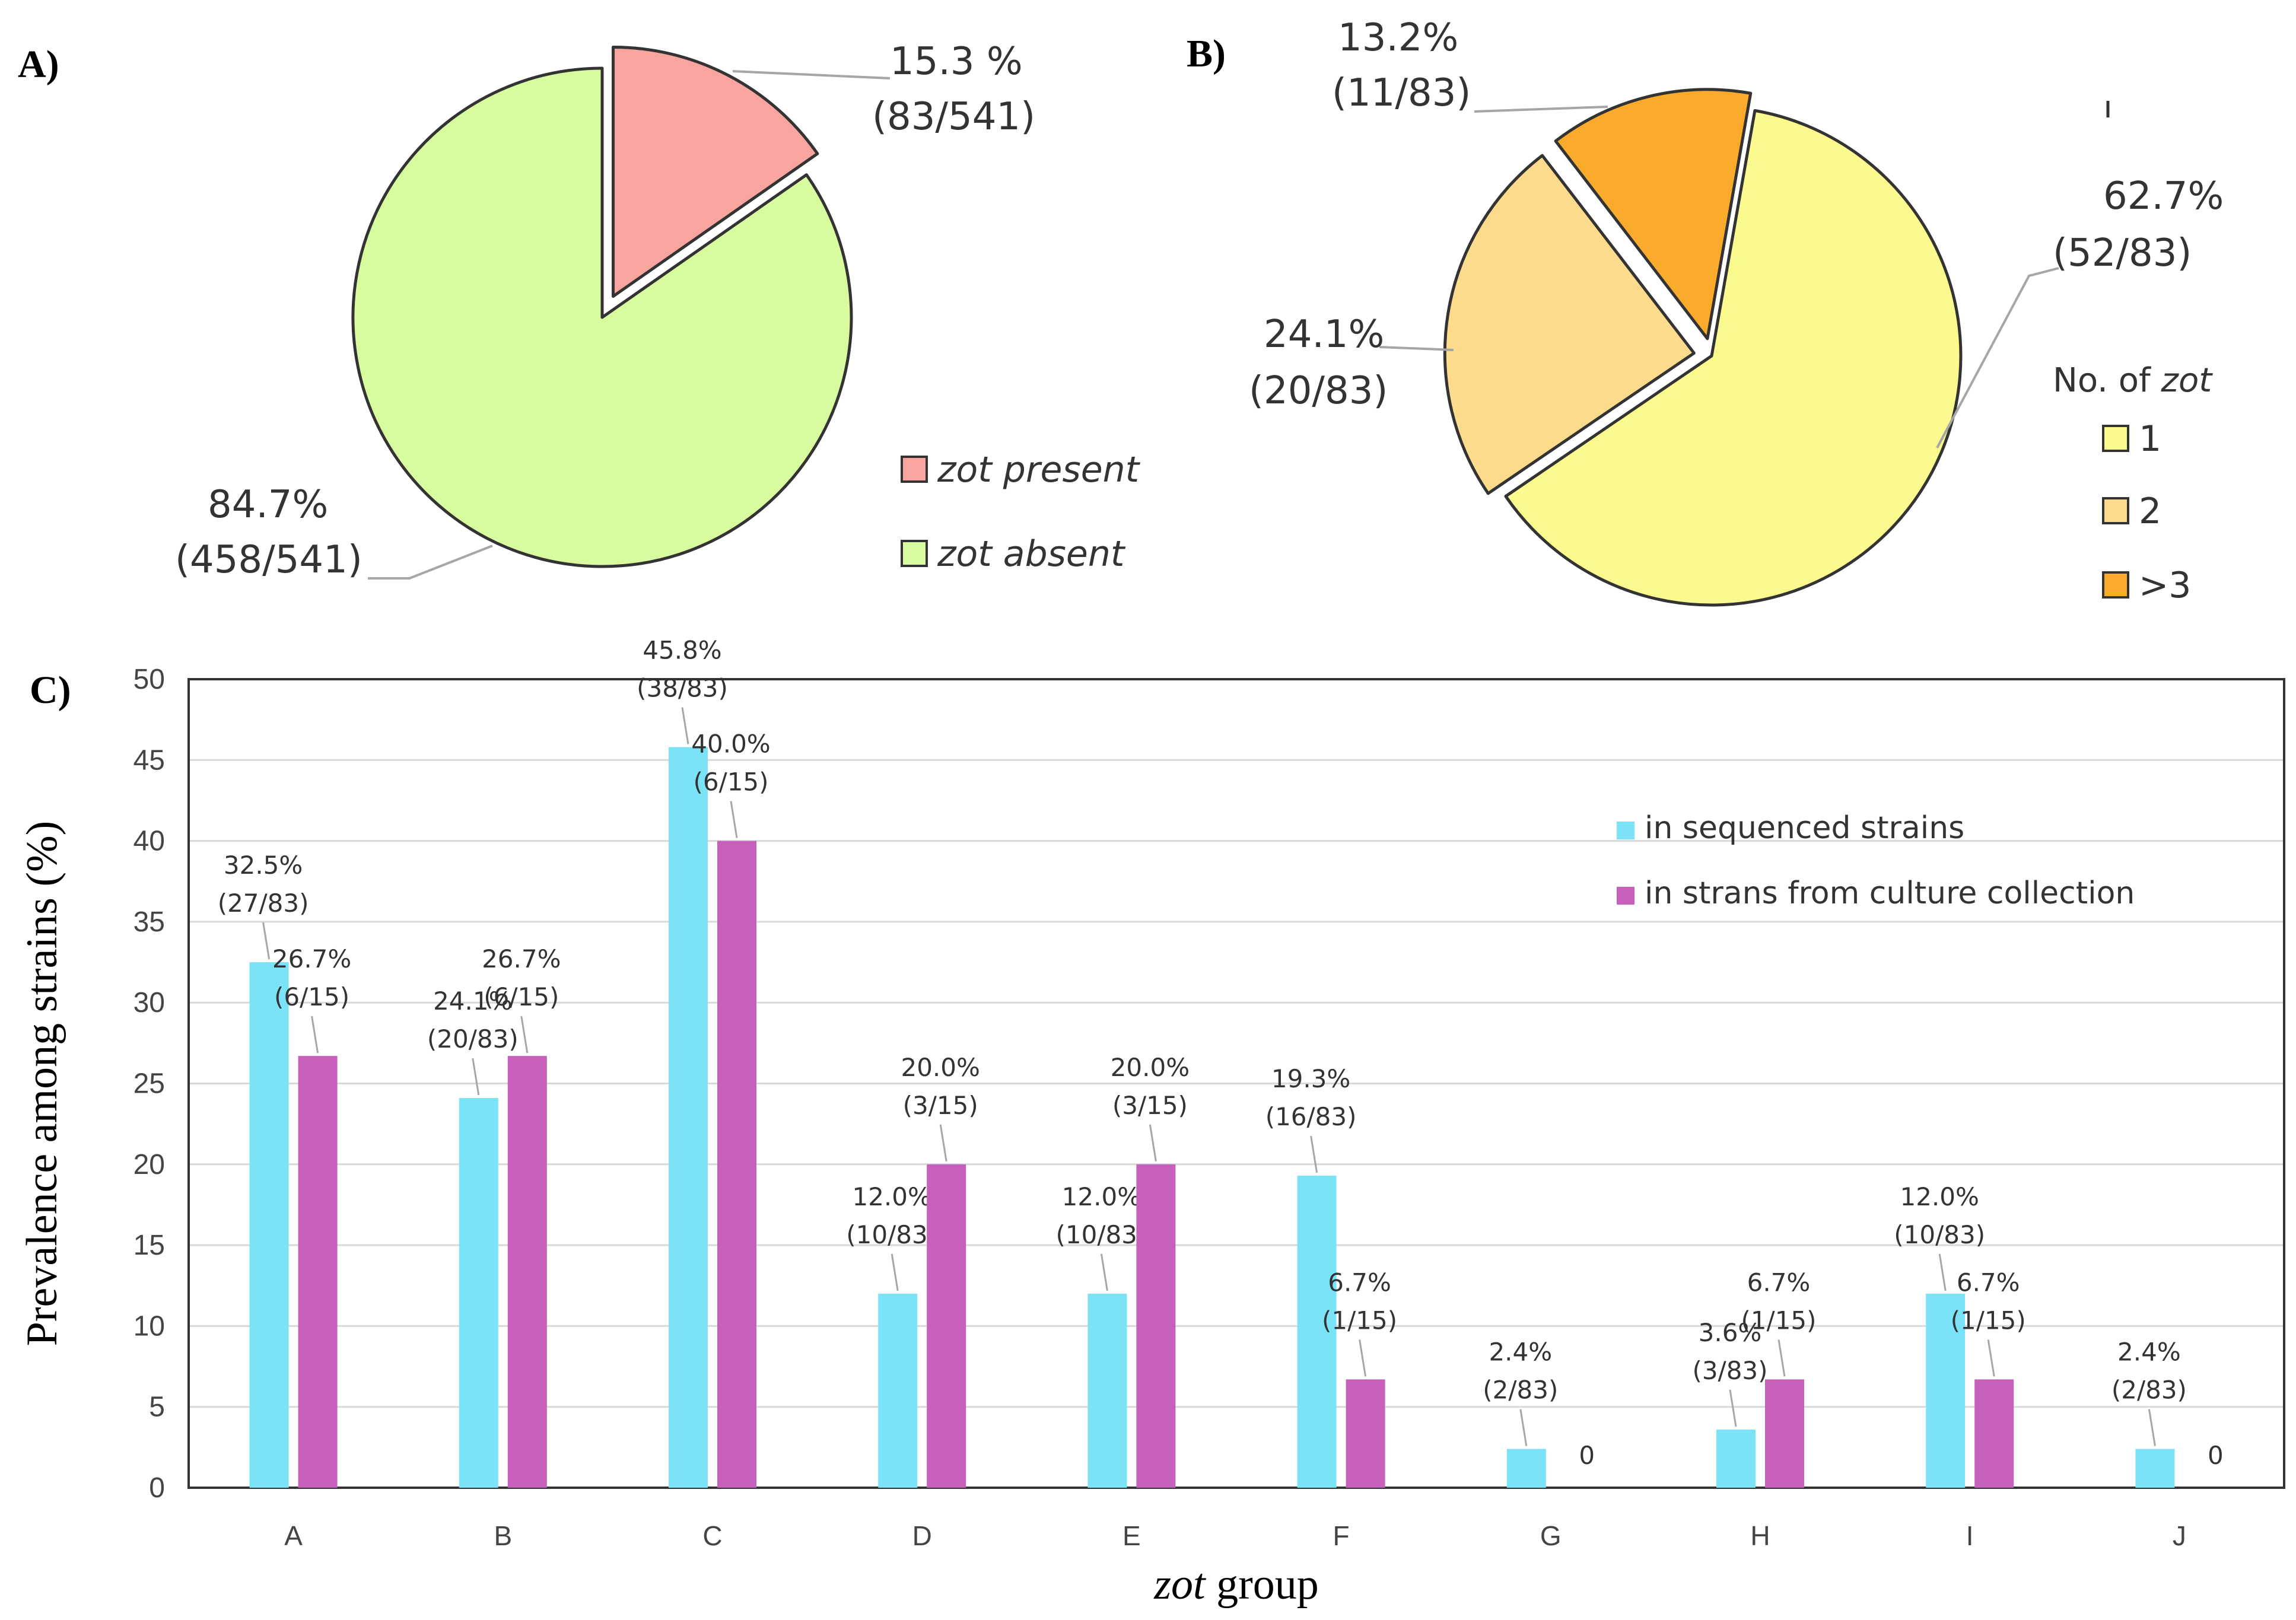 This screenshot has height=1620, width=2296. Describe the element at coordinates (269, 1225) in the screenshot. I see `bar-in-sequenced-strains-a` at that location.